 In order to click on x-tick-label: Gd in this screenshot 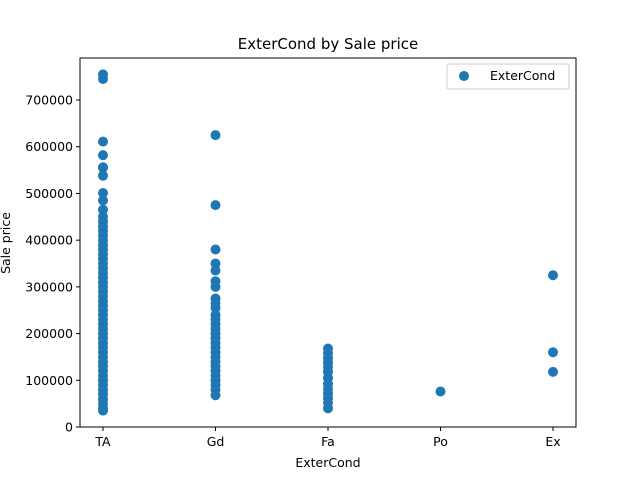, I will do `click(216, 441)`.